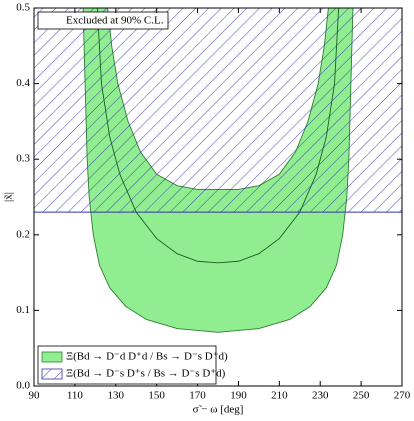 This screenshot has height=421, width=414. Describe the element at coordinates (23, 234) in the screenshot. I see `y-tick-label: 0.2` at that location.